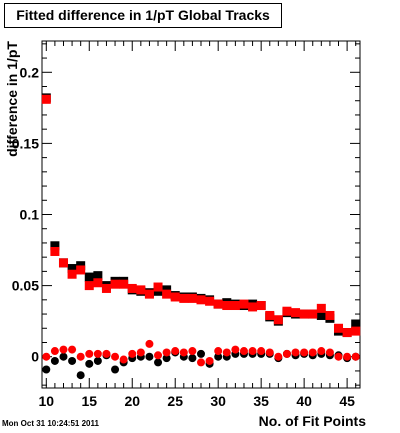 This screenshot has height=433, width=400. What do you see at coordinates (261, 401) in the screenshot?
I see `x-tick-label: 35` at bounding box center [261, 401].